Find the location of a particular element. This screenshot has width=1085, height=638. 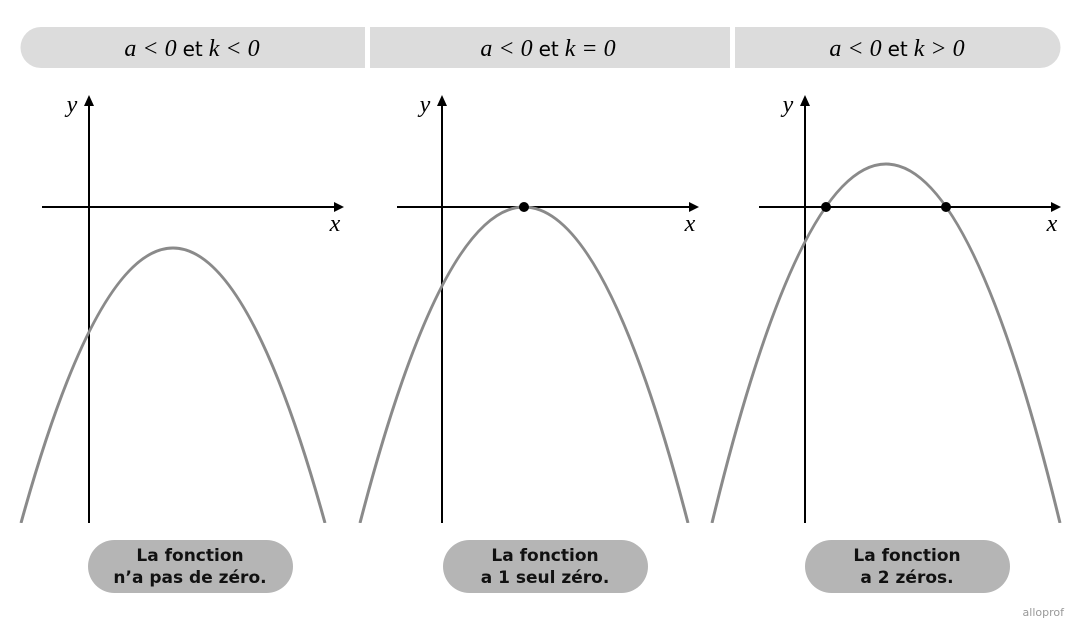

logo: alloprof is located at coordinates (1044, 612).